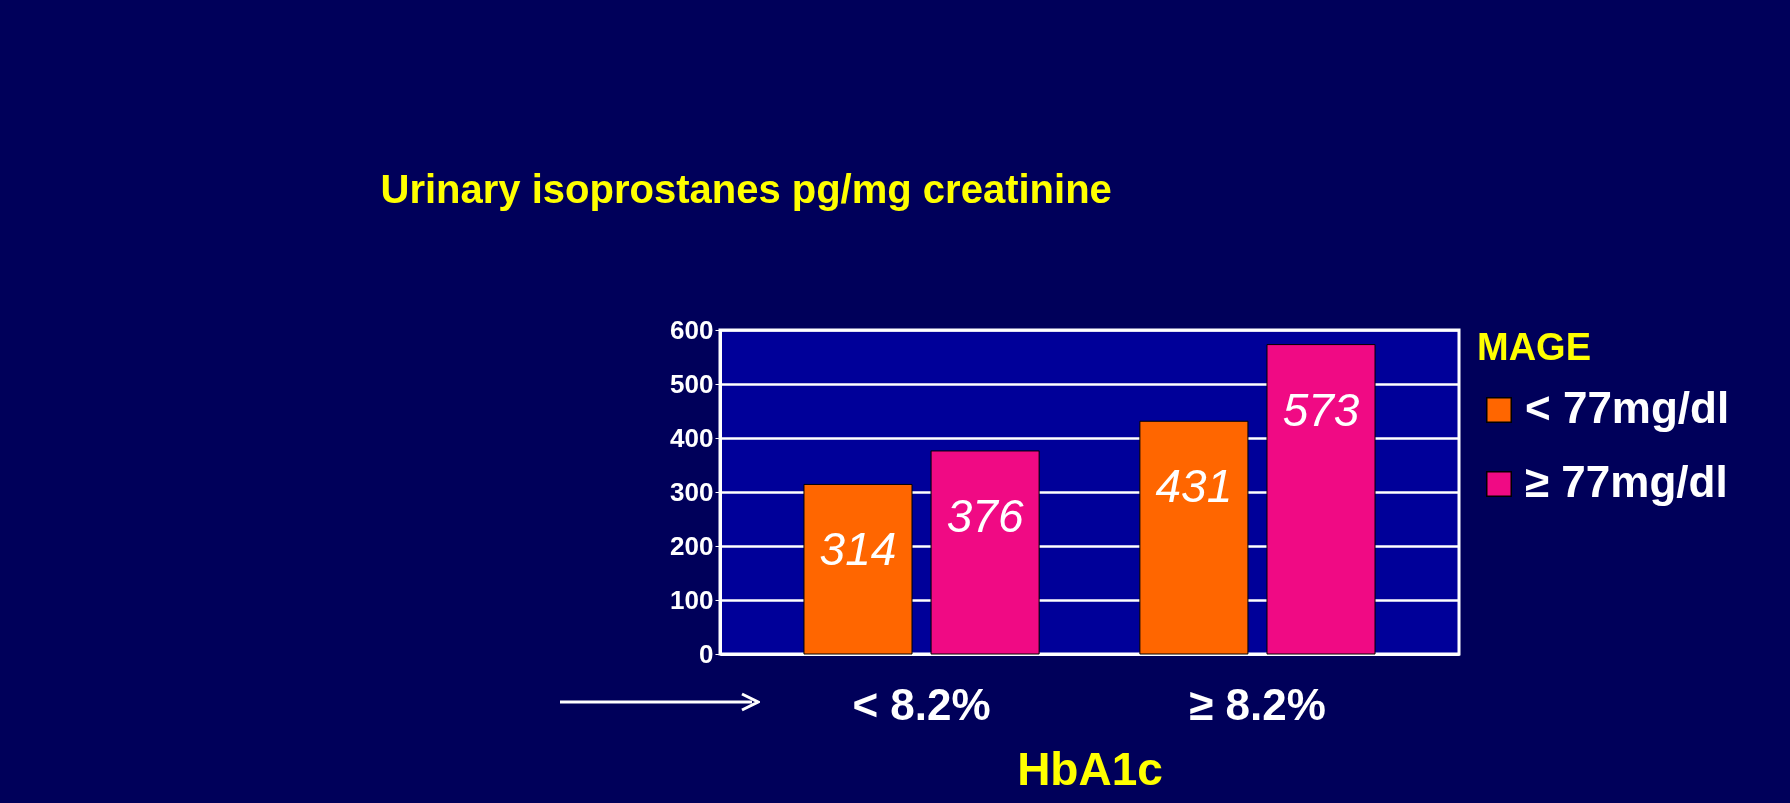  I want to click on data-label: 573, so click(1321, 409).